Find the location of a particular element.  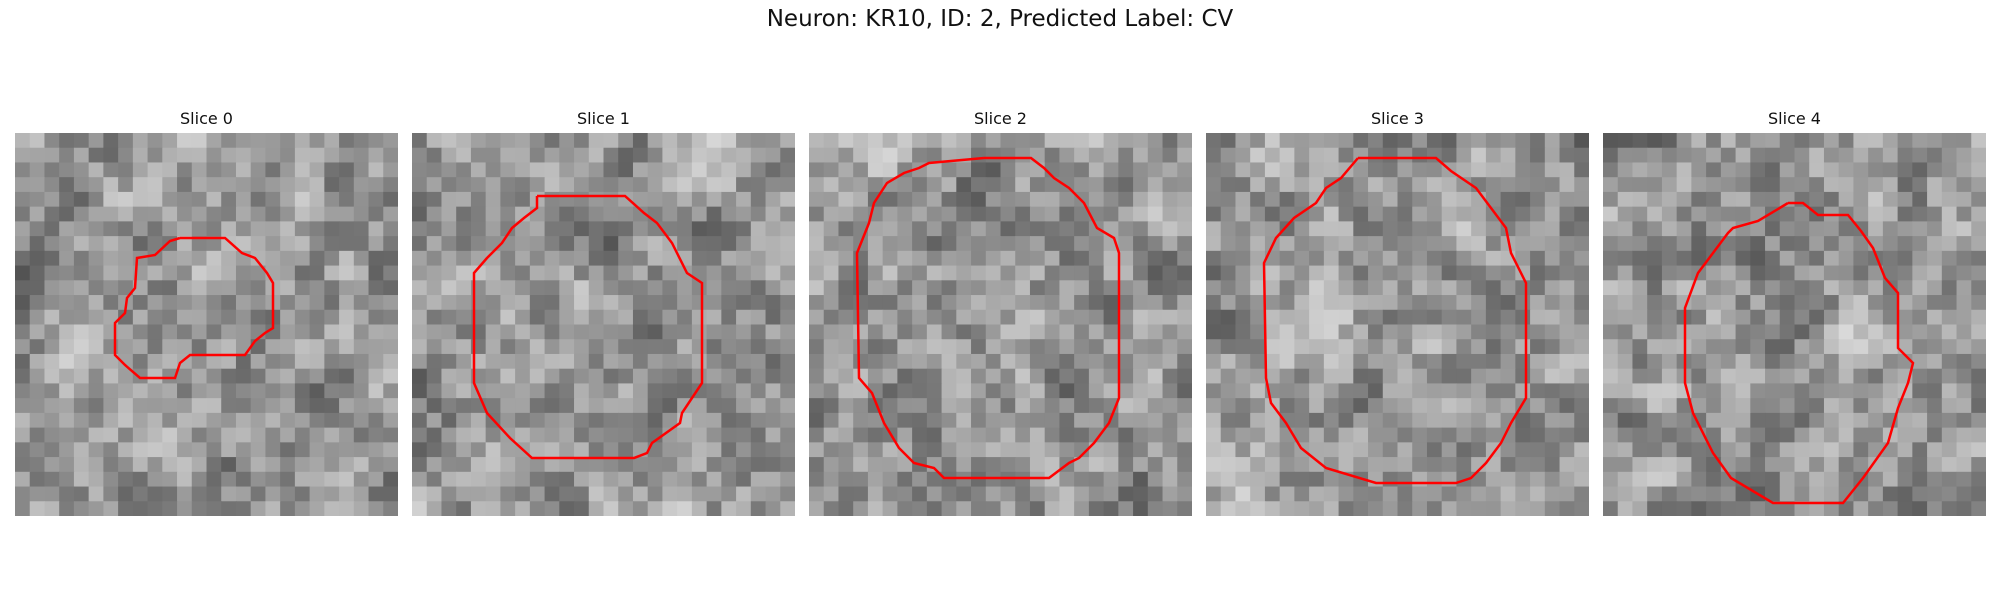

grayscale-pixels is located at coordinates (1000, 324).